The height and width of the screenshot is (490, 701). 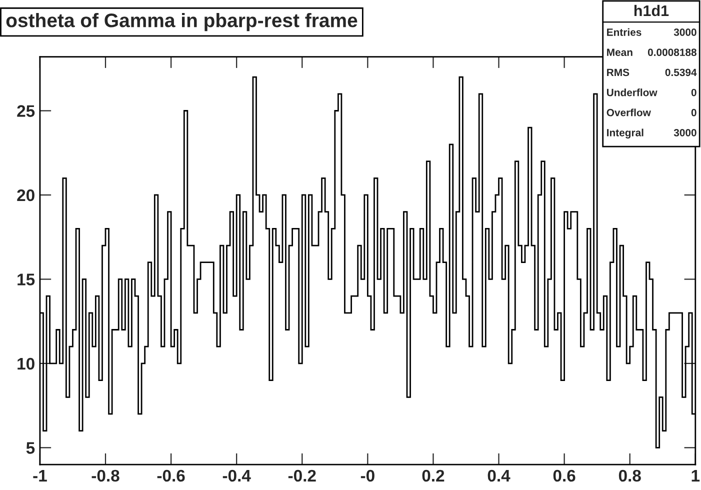 I want to click on text: Entries, so click(x=624, y=32).